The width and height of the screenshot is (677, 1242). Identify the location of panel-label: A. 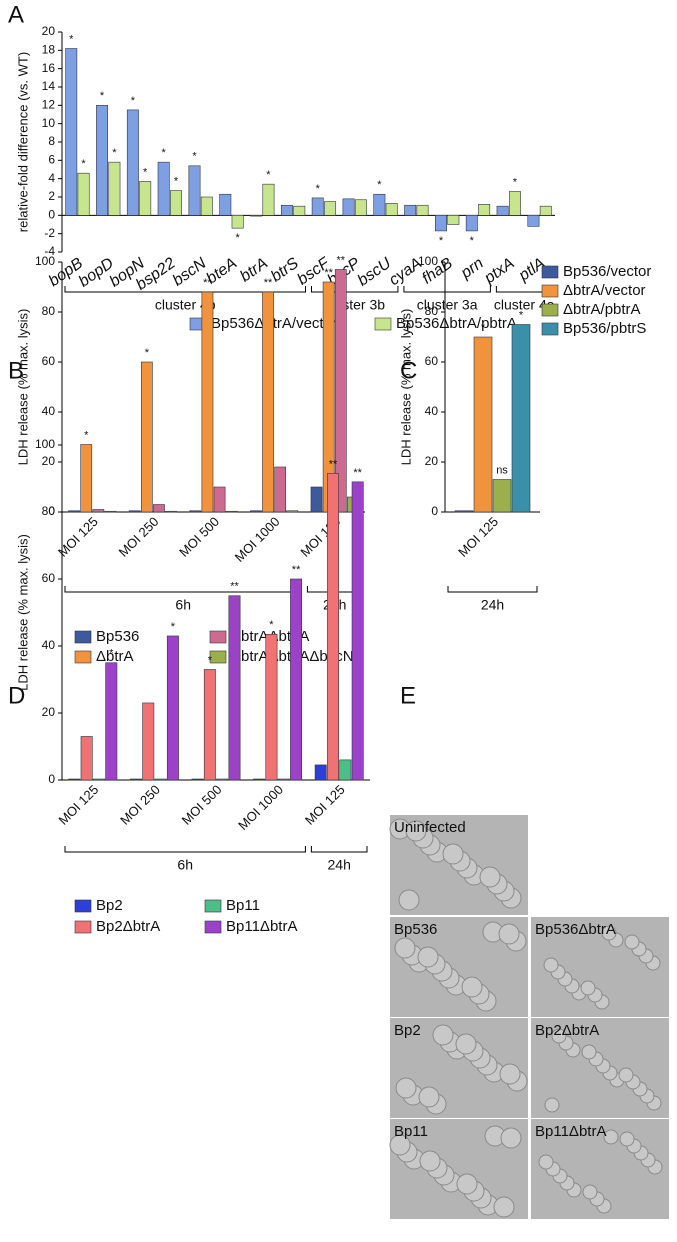
(16, 14).